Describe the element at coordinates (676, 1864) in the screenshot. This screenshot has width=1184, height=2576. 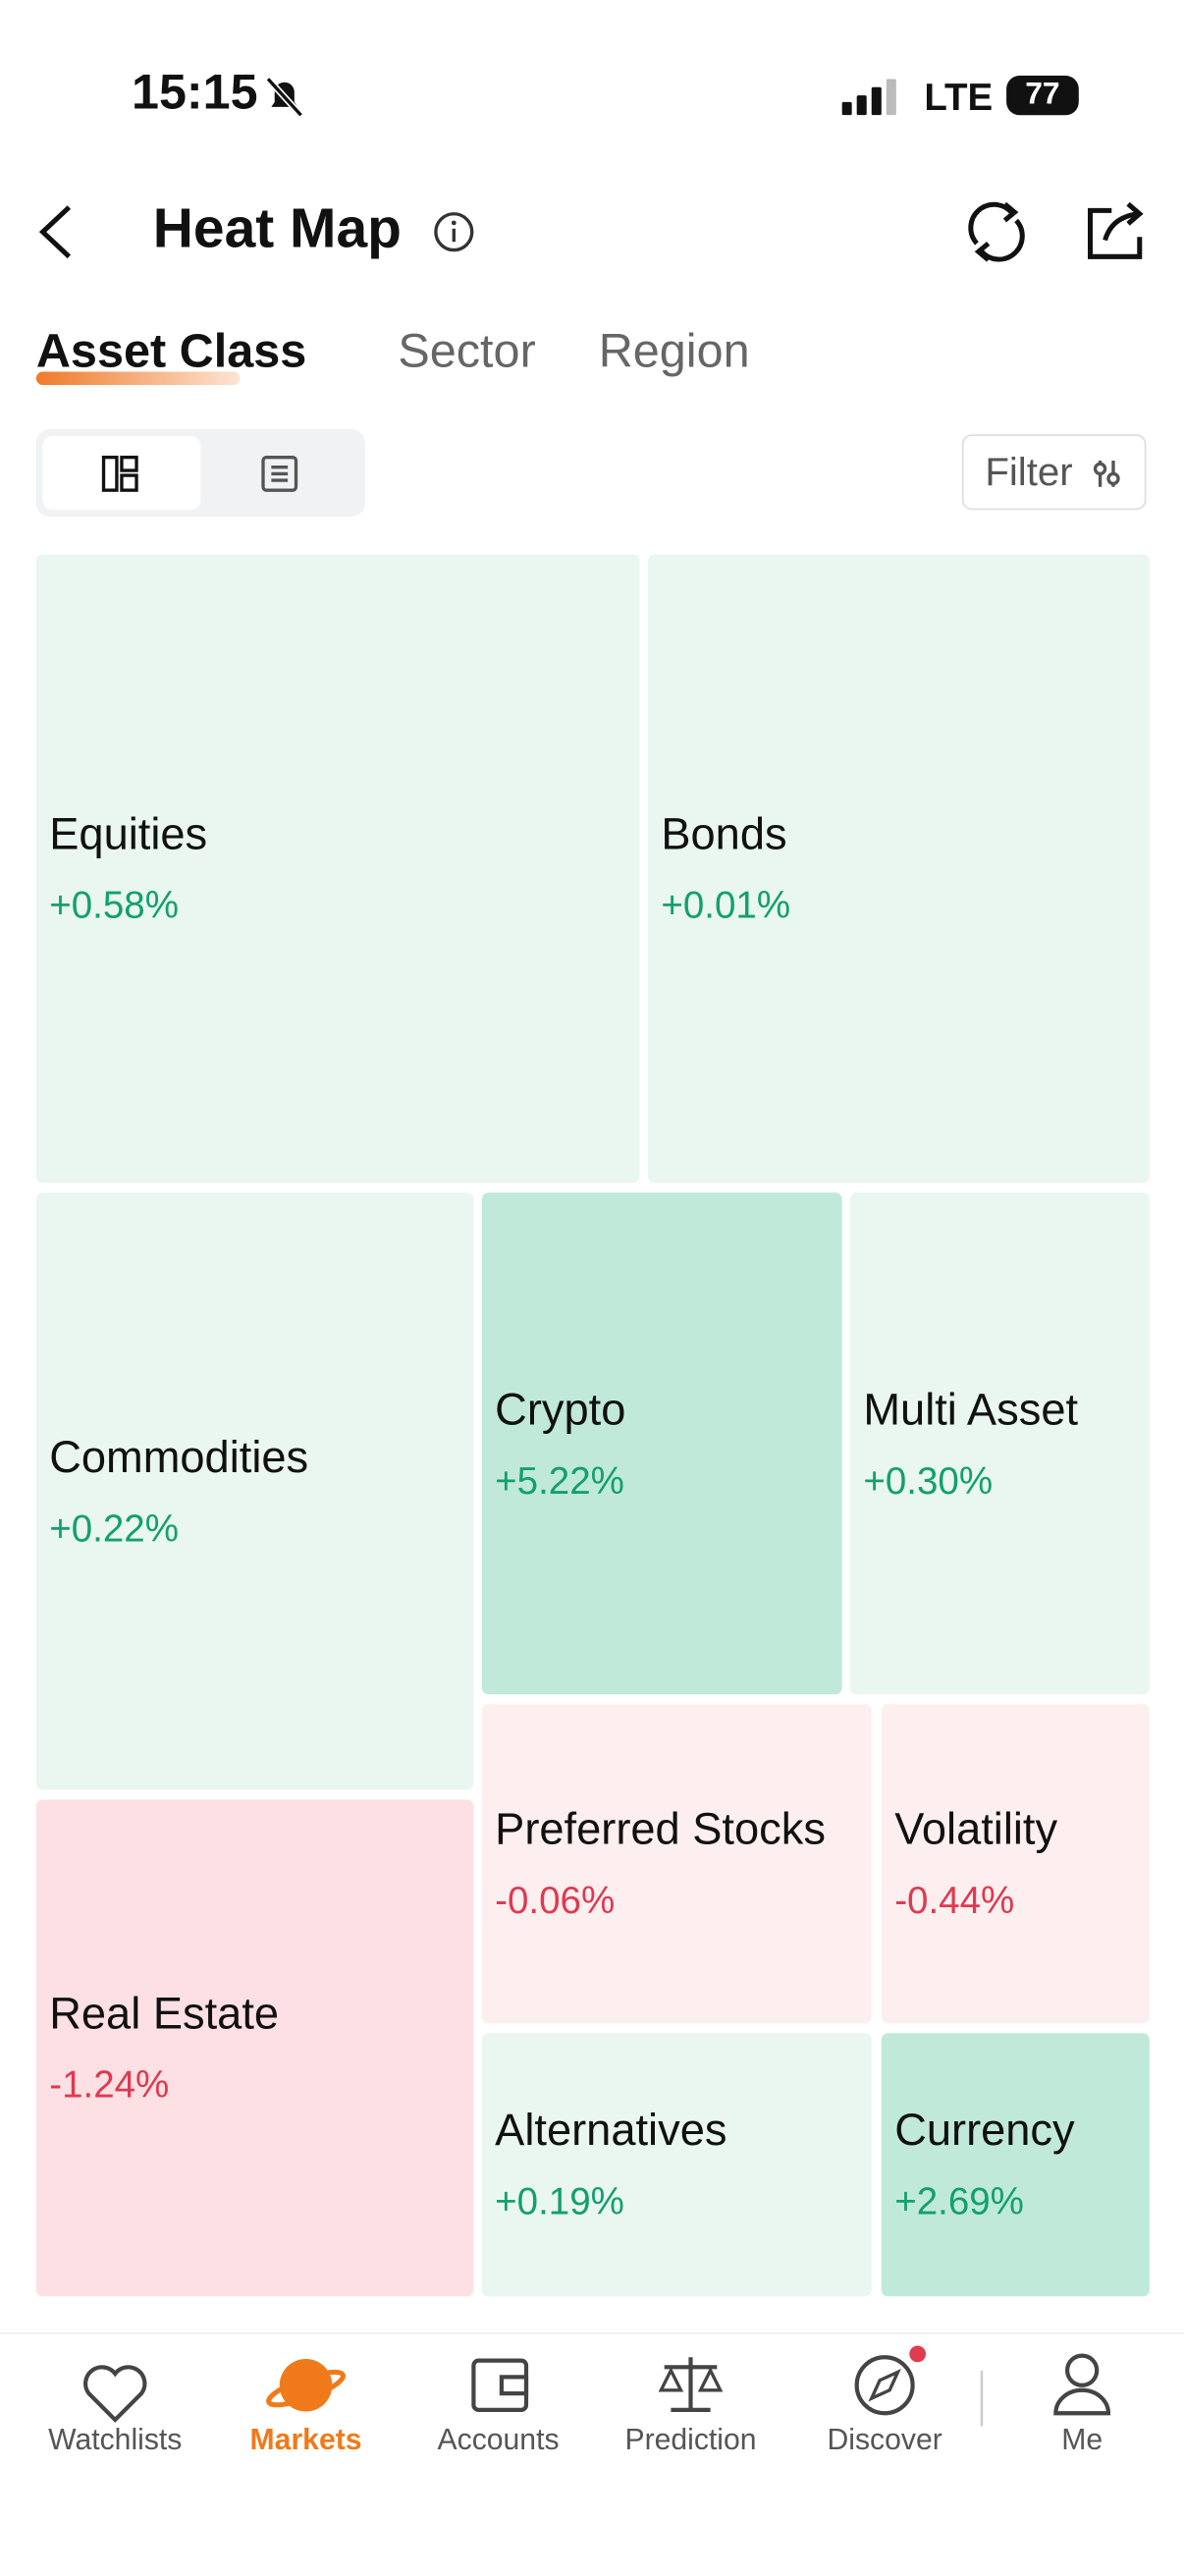
I see `heat-tile: Preferred Stocks -0.06%` at that location.